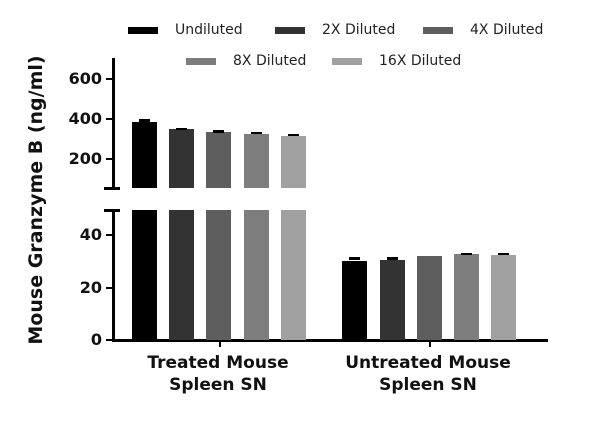  Describe the element at coordinates (428, 385) in the screenshot. I see `x-label-untreated-line2: Spleen SN` at that location.